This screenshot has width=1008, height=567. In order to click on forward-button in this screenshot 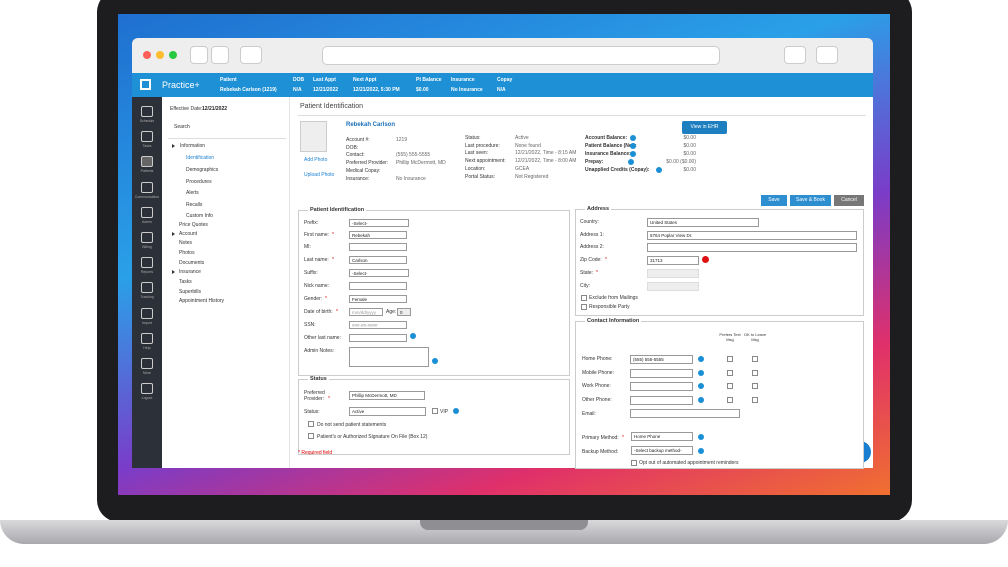, I will do `click(220, 55)`.